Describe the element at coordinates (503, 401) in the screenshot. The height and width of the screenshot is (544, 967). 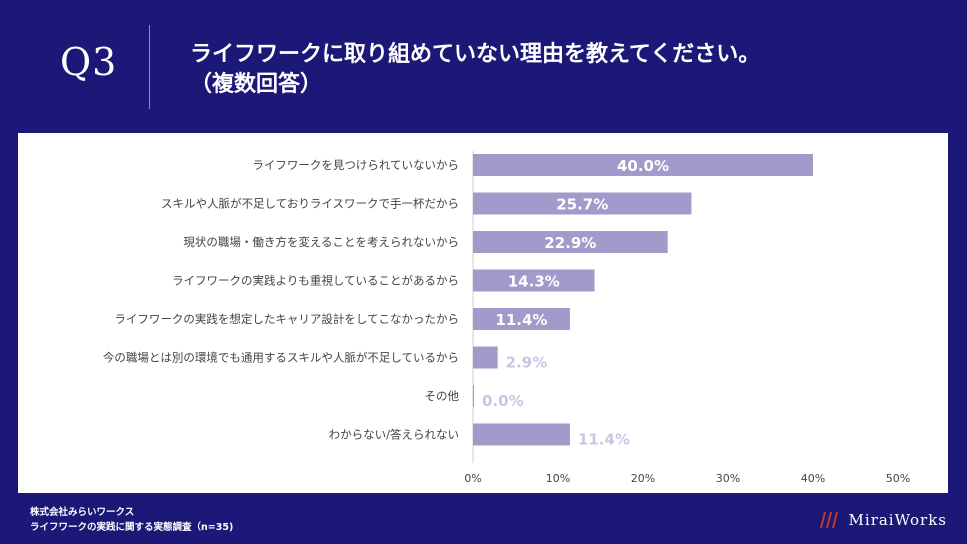
I see `value-label: 0.0%` at that location.